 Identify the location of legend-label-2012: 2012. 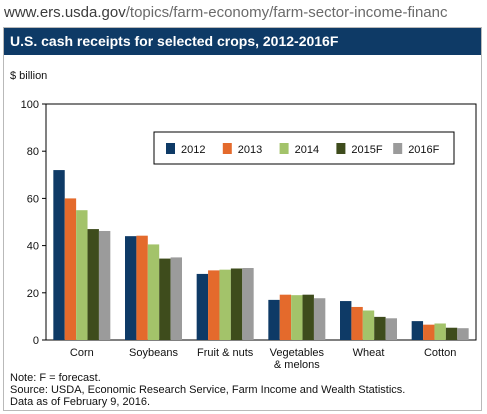
(193, 150).